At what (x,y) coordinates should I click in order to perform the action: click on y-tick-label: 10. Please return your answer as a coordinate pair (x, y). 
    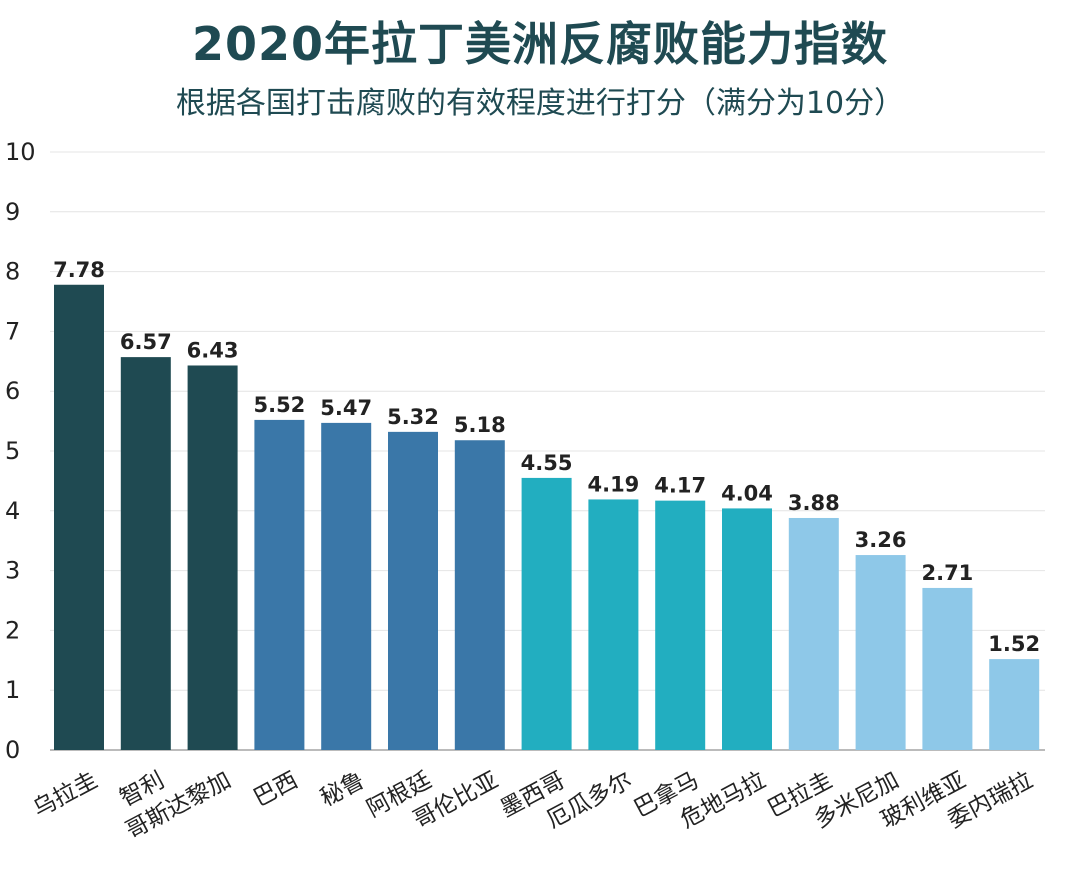
    Looking at the image, I should click on (20, 152).